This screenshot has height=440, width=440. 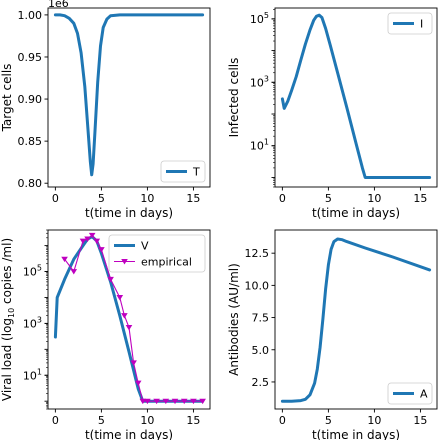 I want to click on y-tick-label: 7.5, so click(x=261, y=318).